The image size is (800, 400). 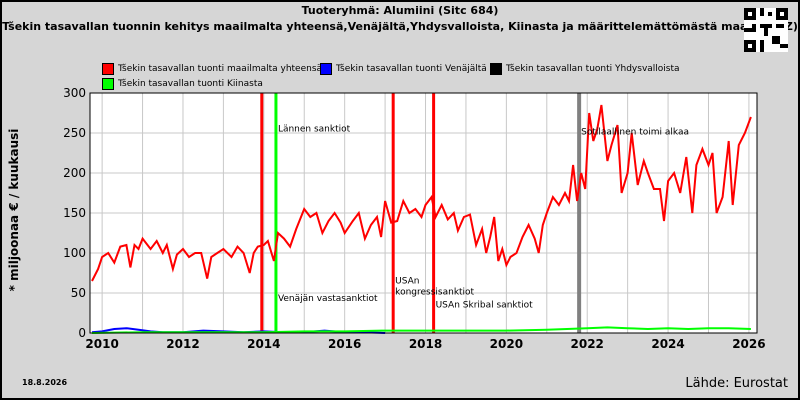 I want to click on legend-item-usa: Tšekin tasavallan tuonti Yhdysvalloista, so click(x=585, y=69).